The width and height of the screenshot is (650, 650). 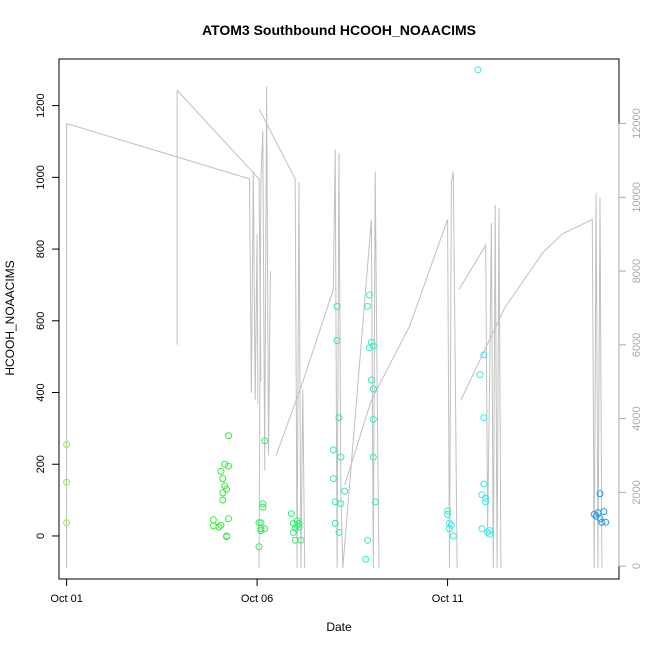 What do you see at coordinates (257, 599) in the screenshot?
I see `x-tick-label-1: Oct 06` at bounding box center [257, 599].